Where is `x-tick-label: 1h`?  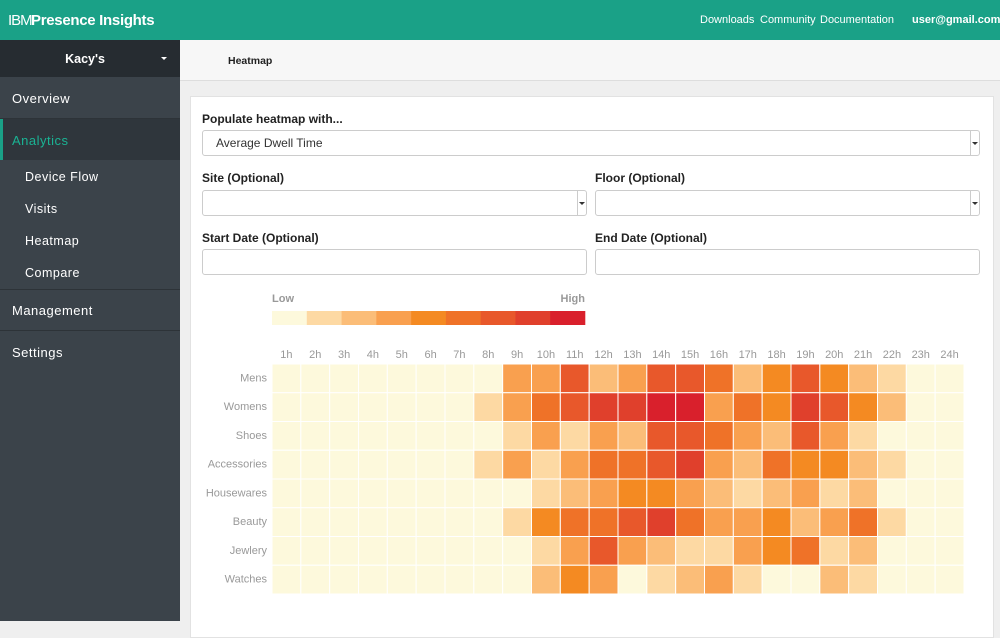
x-tick-label: 1h is located at coordinates (286, 355).